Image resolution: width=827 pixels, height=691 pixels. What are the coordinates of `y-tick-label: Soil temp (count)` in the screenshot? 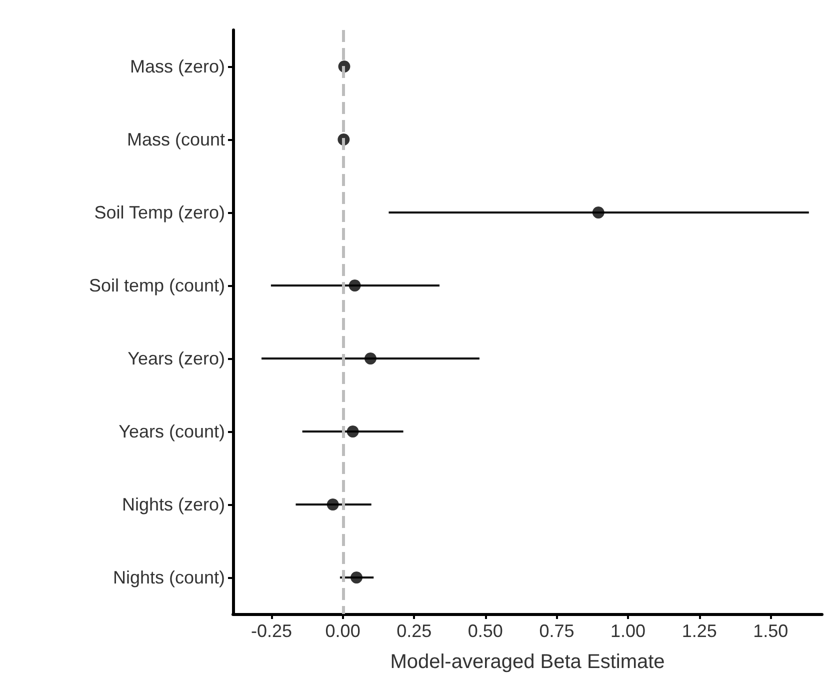 It's located at (156, 286).